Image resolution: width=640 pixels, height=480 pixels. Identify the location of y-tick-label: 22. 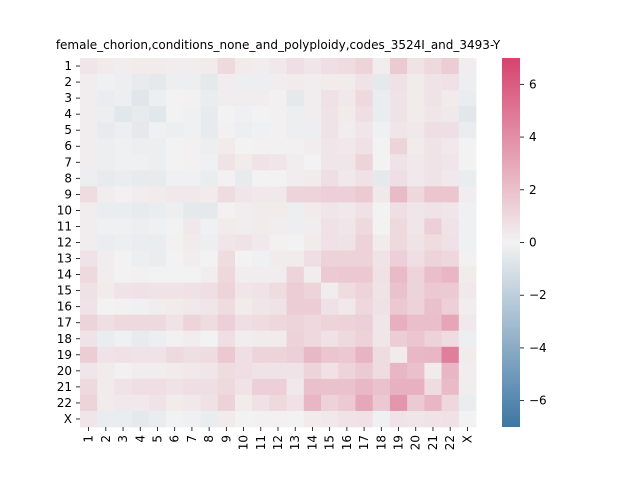
(64, 403).